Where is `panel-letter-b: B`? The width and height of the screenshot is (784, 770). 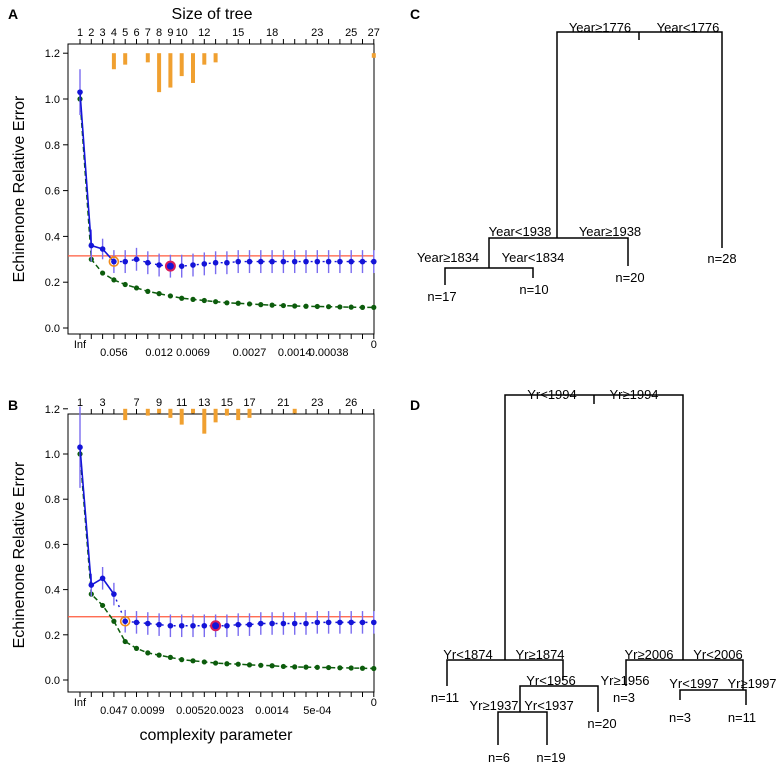 panel-letter-b: B is located at coordinates (13, 405).